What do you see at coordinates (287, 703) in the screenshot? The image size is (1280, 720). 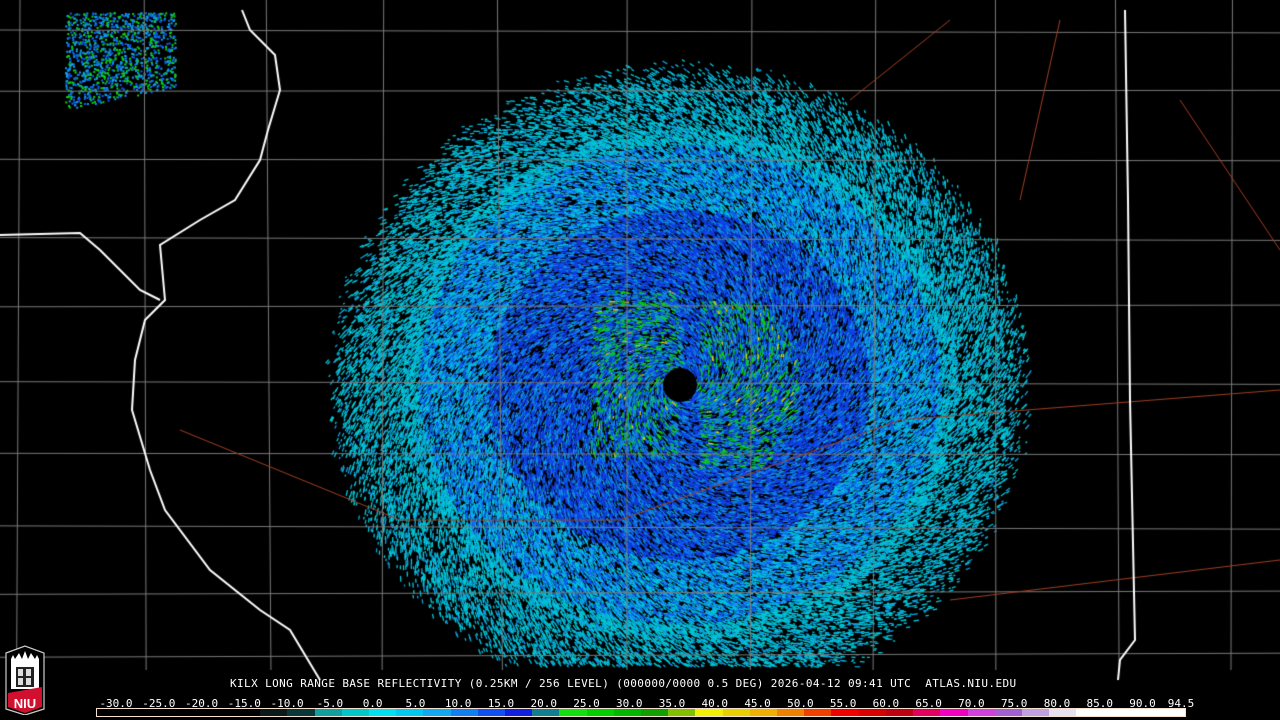 I see `scale-label: -10.0` at bounding box center [287, 703].